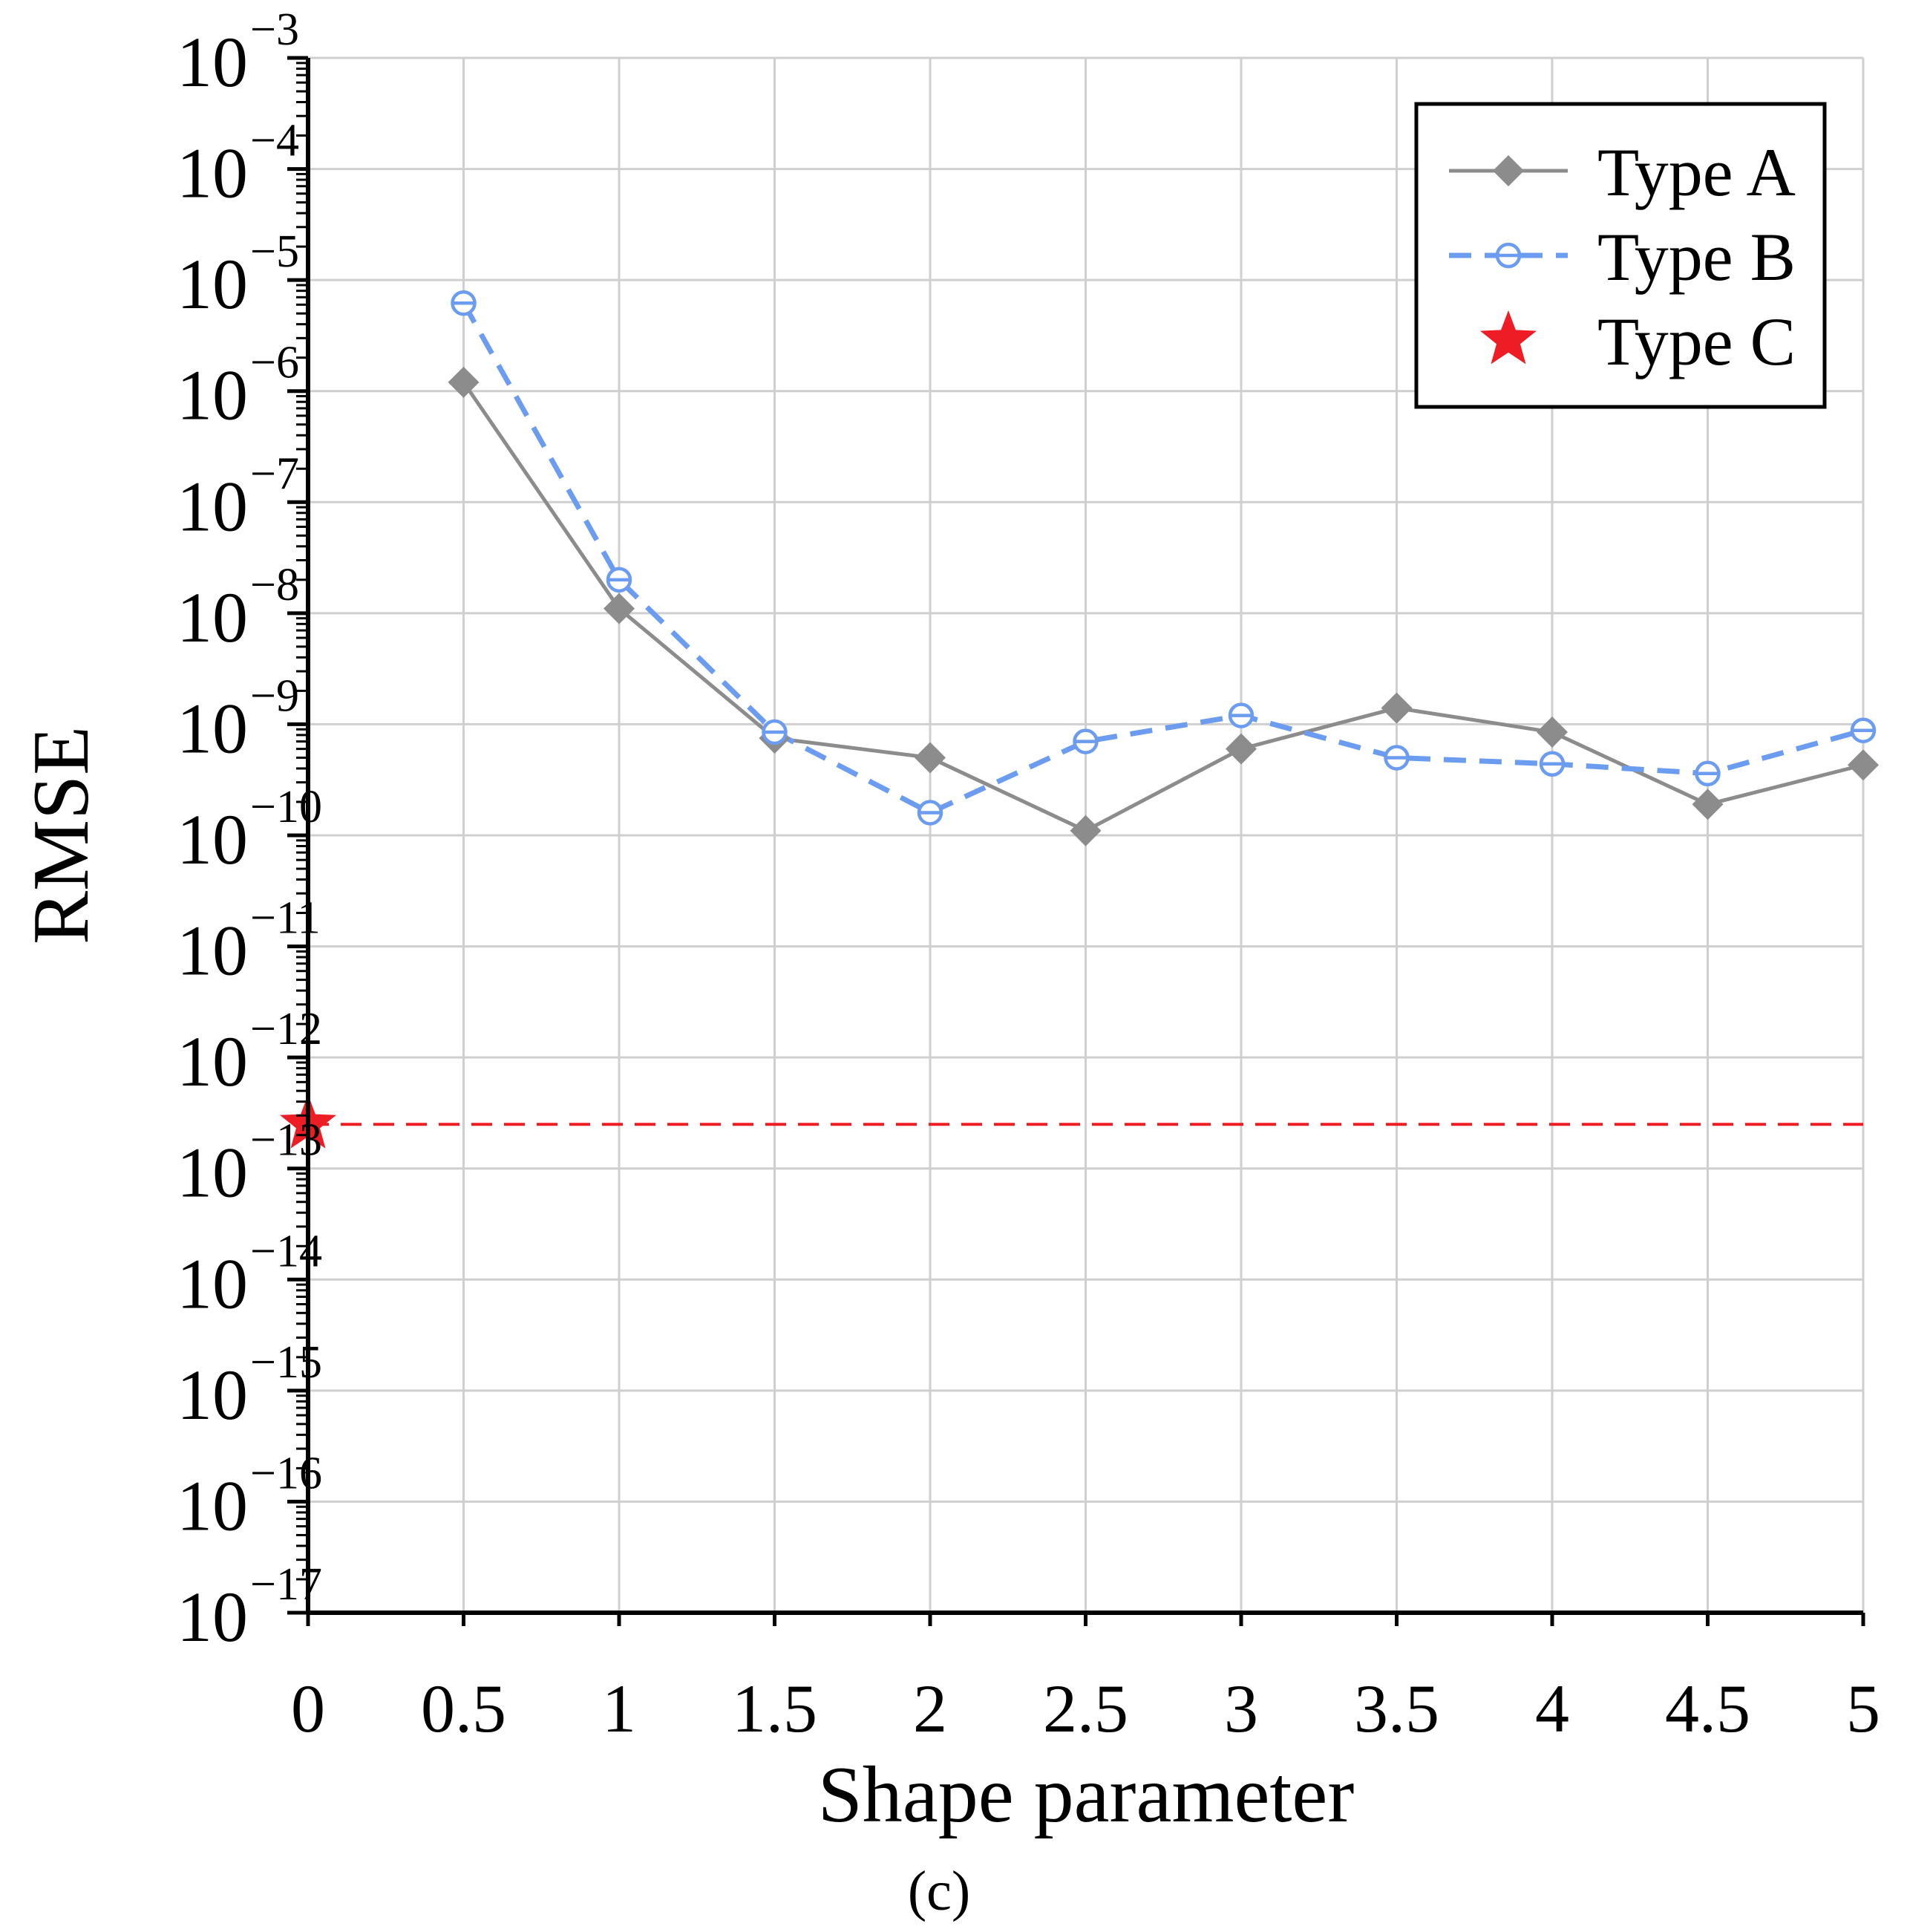  What do you see at coordinates (1241, 1709) in the screenshot?
I see `x-tick-label: 3` at bounding box center [1241, 1709].